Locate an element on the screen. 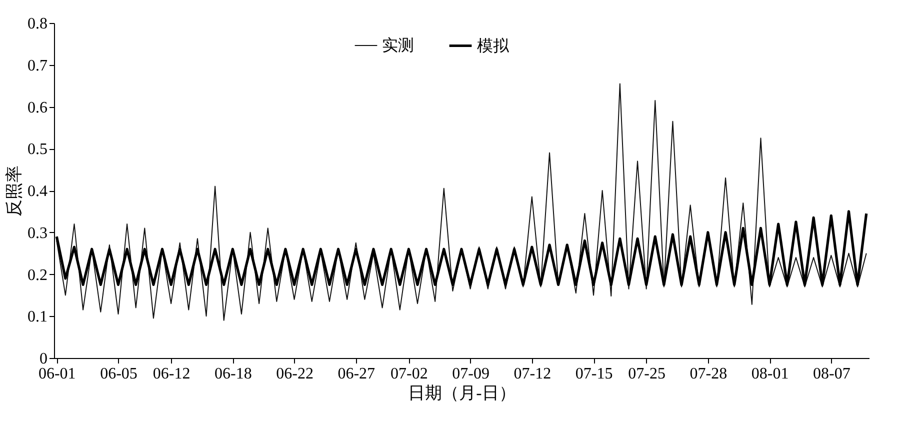 The image size is (903, 437). y-tick-label: 0.1 is located at coordinates (38, 317).